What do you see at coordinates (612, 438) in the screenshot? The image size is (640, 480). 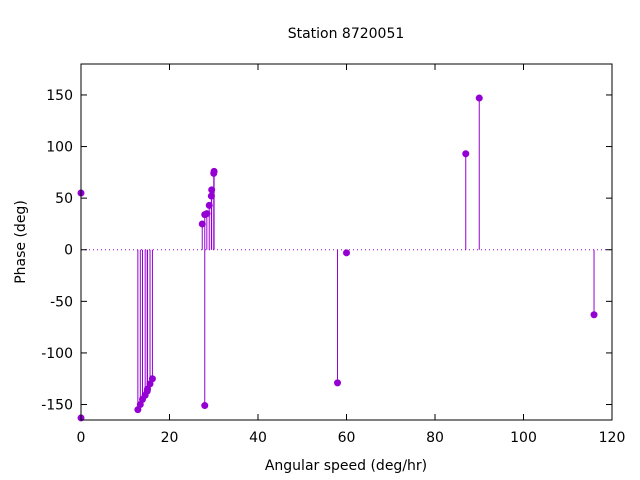 I see `x-tick-label-6: 120` at bounding box center [612, 438].